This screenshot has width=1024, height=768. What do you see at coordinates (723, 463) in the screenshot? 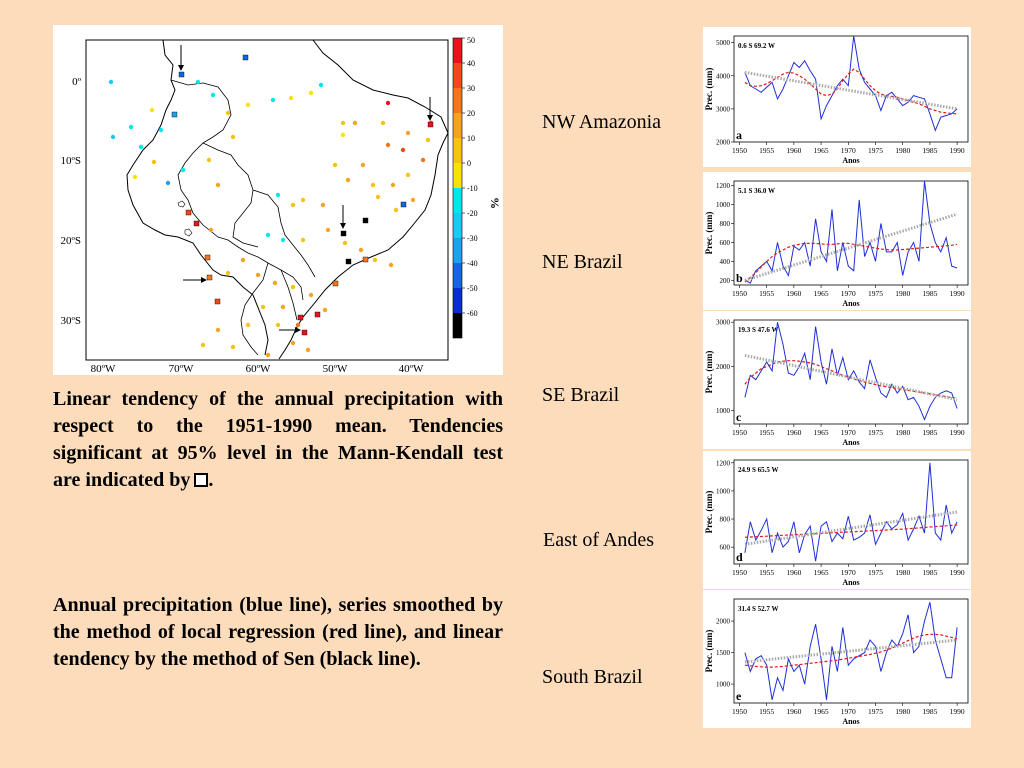
I see `y-tick-label: 1200` at bounding box center [723, 463].